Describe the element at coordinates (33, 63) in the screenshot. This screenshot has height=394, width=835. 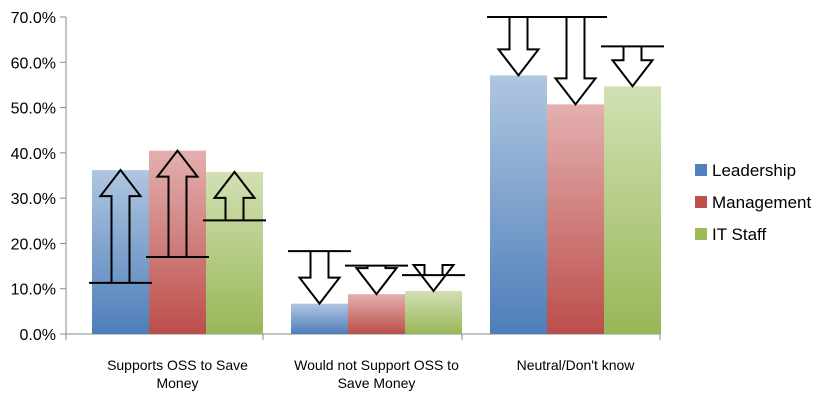
I see `y-tick-label: 60.0%` at that location.